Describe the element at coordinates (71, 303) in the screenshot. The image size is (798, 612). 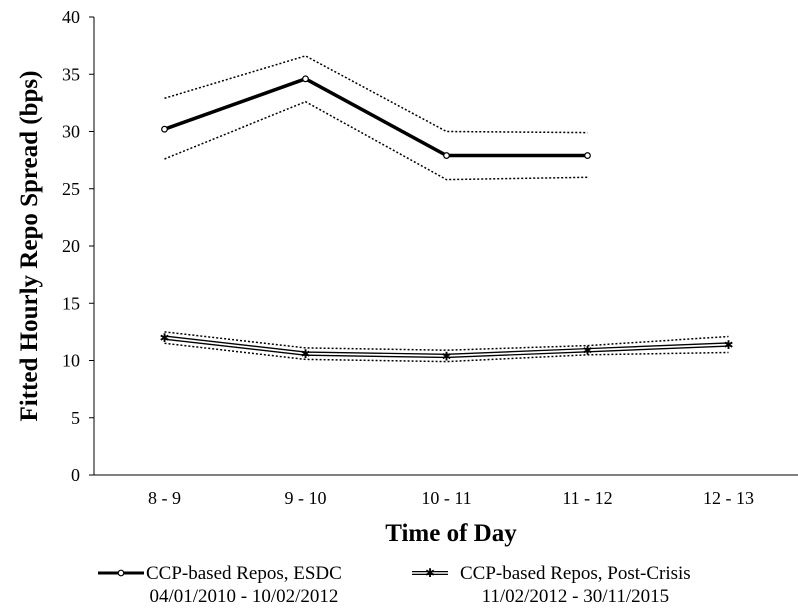
I see `y-tick-label: 15` at that location.